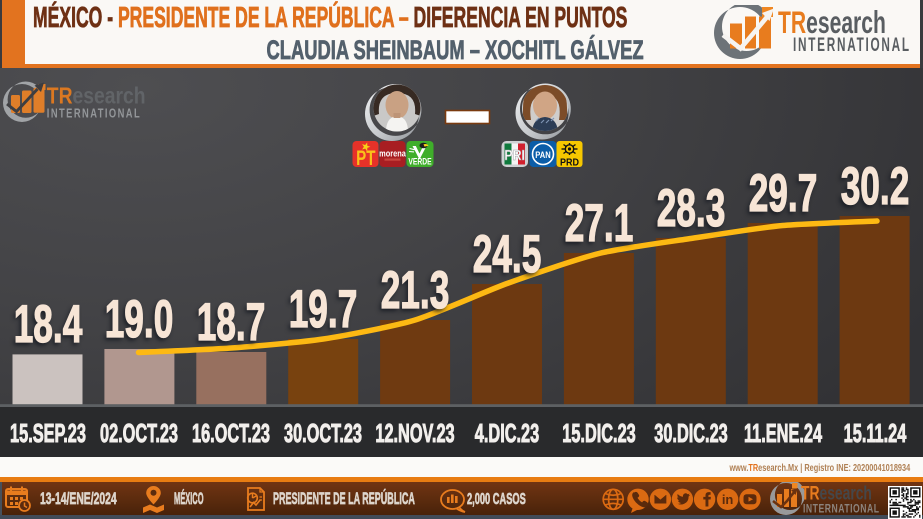 Image resolution: width=923 pixels, height=519 pixels. Describe the element at coordinates (542, 154) in the screenshot. I see `svg-text: PAN` at that location.